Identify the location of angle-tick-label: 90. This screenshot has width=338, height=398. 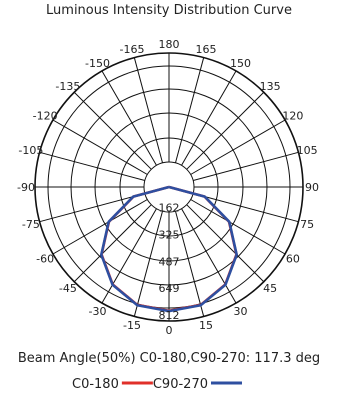
(312, 187).